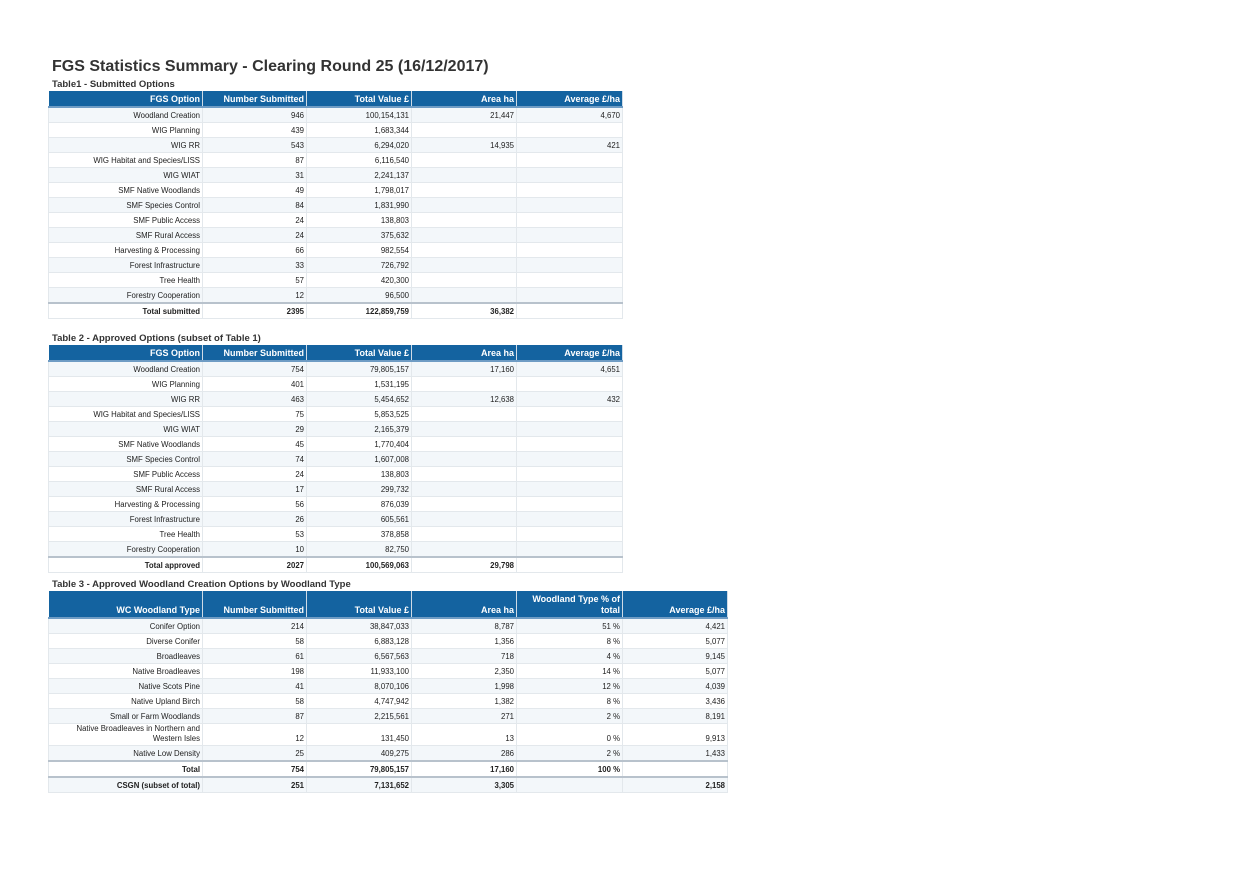 This screenshot has height=874, width=1237. What do you see at coordinates (359, 534) in the screenshot?
I see `cell-value: 378,858` at bounding box center [359, 534].